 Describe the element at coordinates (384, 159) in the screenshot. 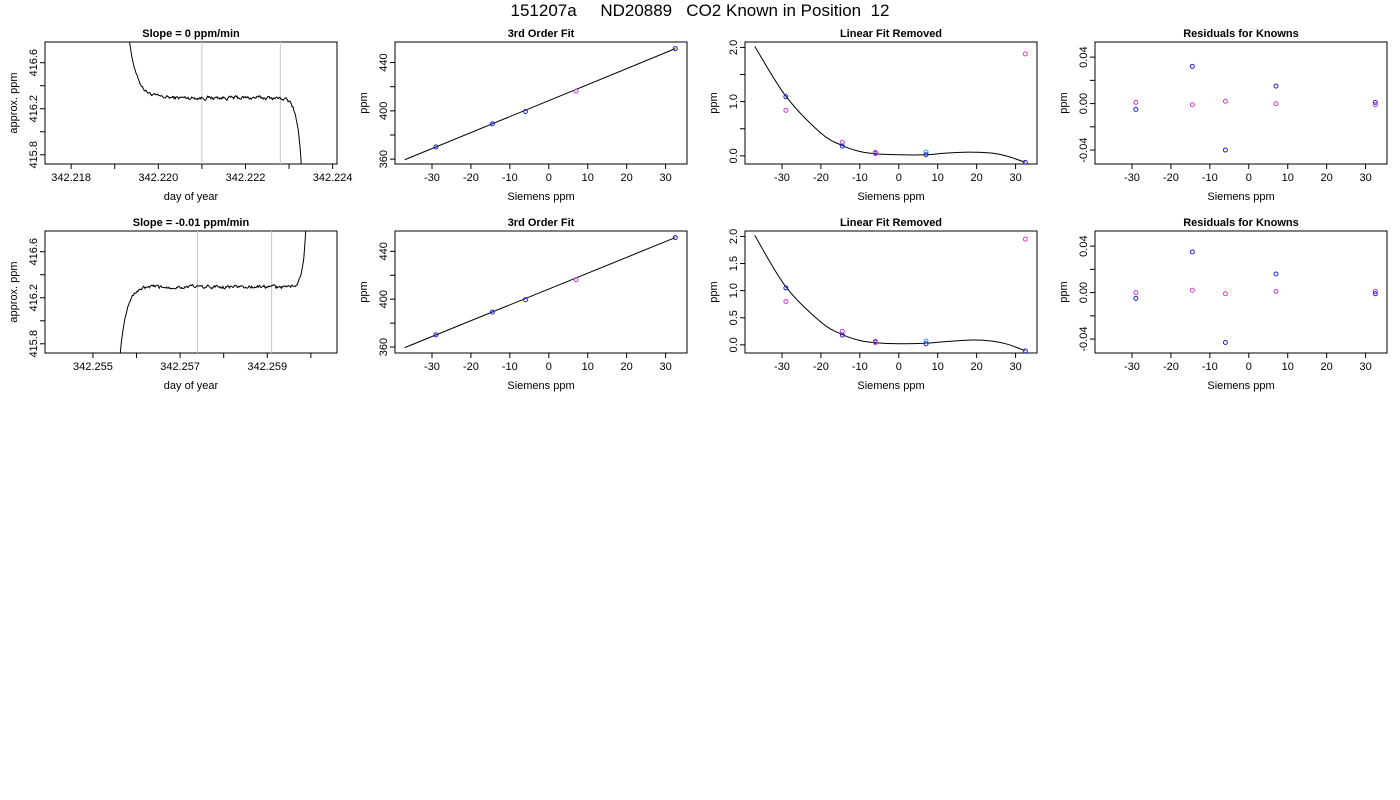

I see `y-tick-label: 360` at that location.